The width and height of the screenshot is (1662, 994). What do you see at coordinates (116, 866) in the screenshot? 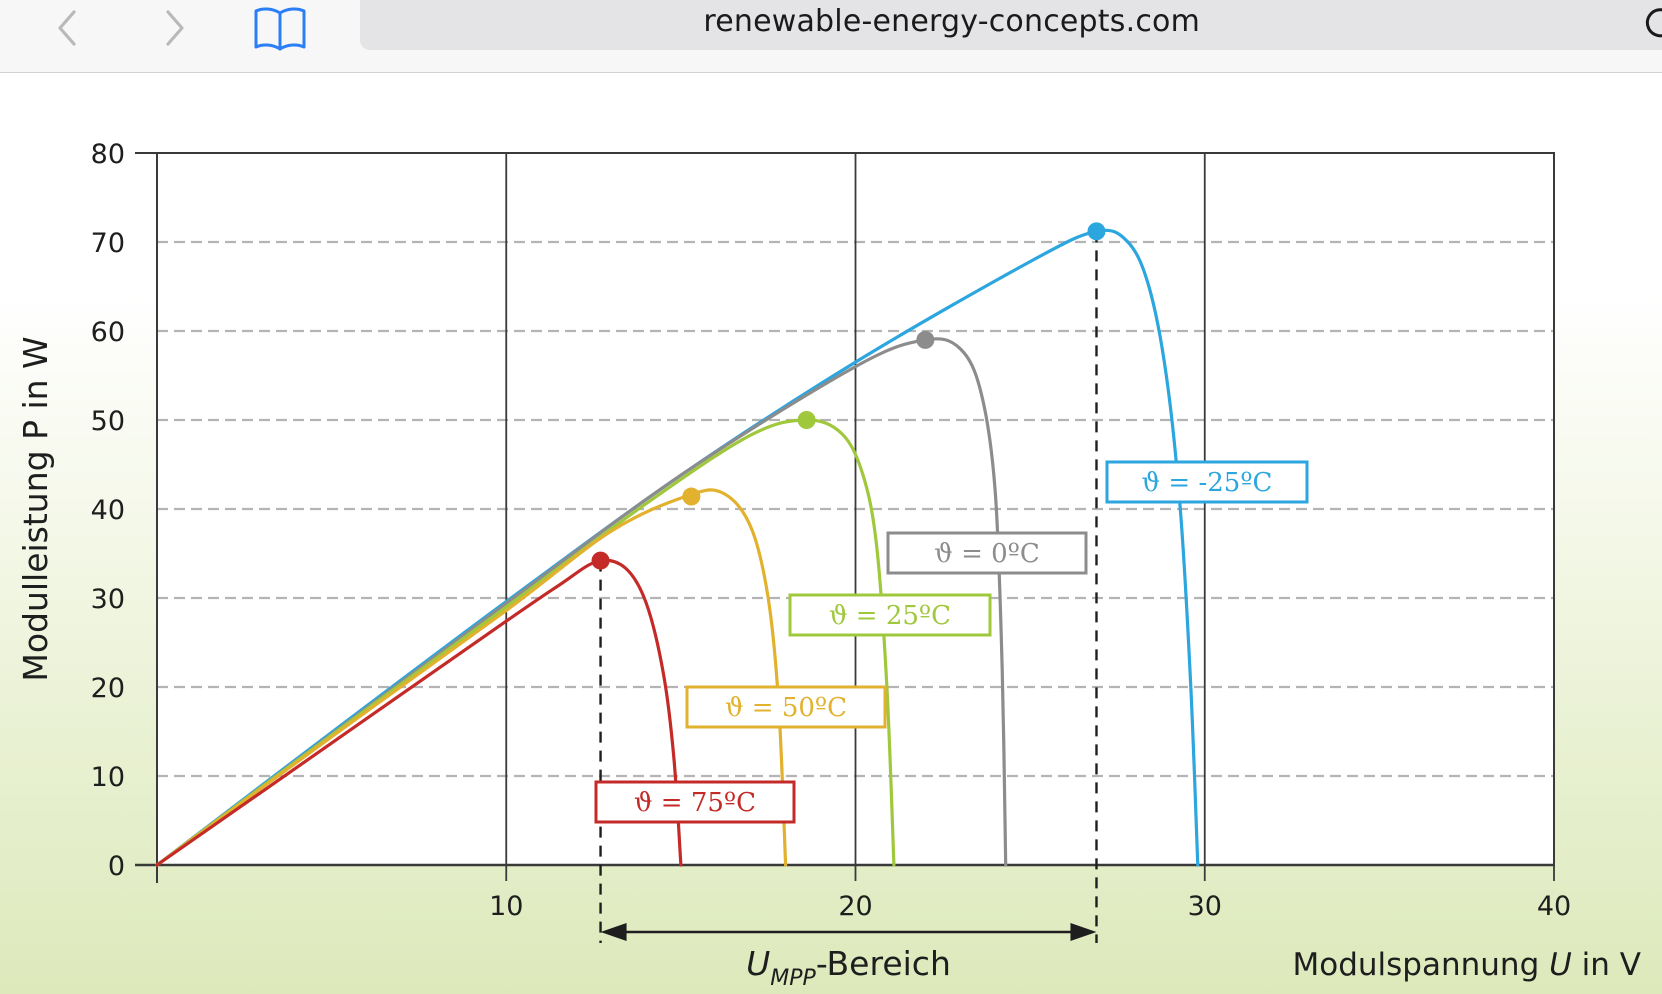
I see `y-tick-label: 0` at bounding box center [116, 866].